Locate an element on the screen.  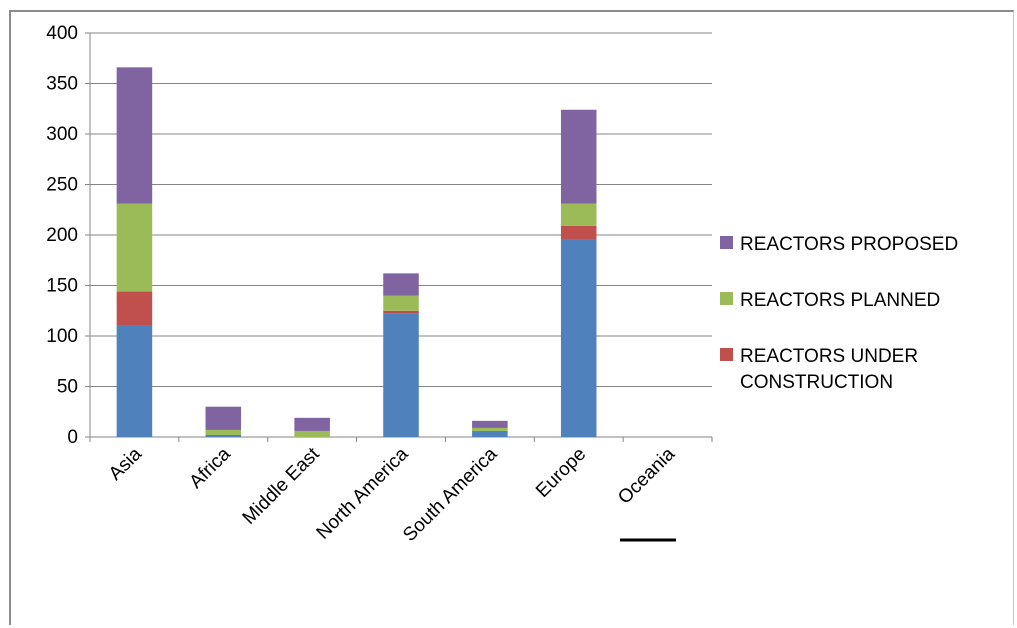
y-tick-label: 250 is located at coordinates (62, 185).